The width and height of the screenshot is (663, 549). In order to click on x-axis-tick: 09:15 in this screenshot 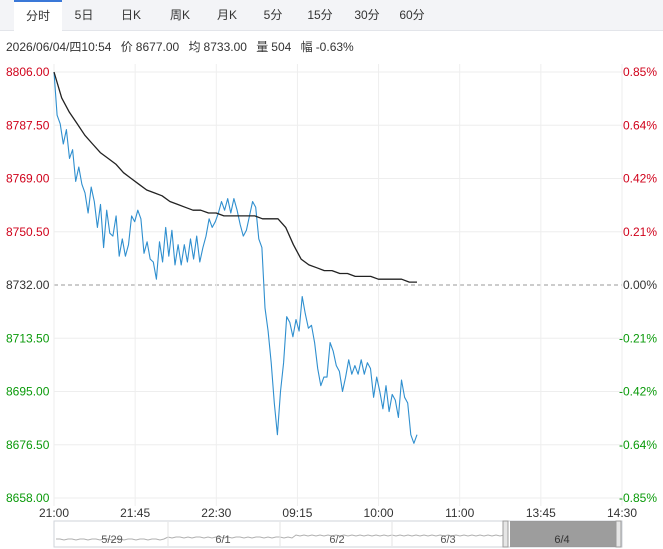, I will do `click(297, 513)`.